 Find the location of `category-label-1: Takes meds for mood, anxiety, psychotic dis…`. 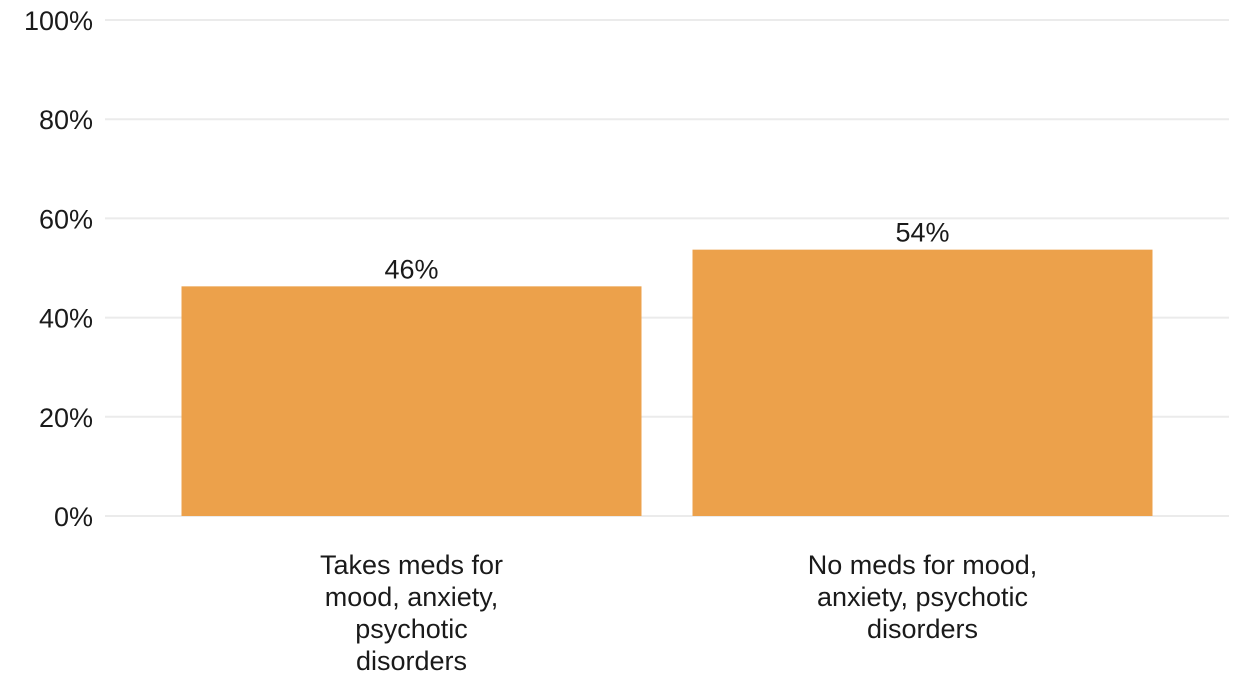

category-label-1: Takes meds for mood, anxiety, psychotic dis… is located at coordinates (411, 613).